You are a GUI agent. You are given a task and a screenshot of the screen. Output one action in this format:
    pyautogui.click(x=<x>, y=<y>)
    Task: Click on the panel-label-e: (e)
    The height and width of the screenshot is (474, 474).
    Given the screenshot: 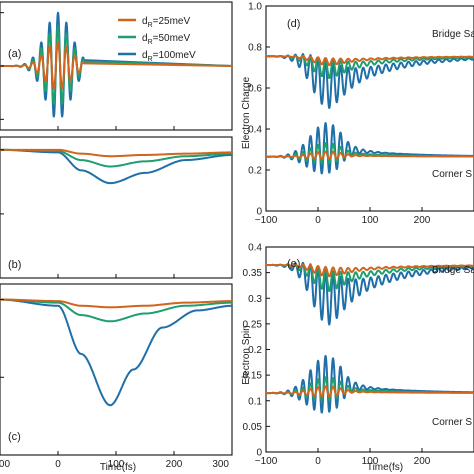 What is the action you would take?
    pyautogui.click(x=293, y=264)
    